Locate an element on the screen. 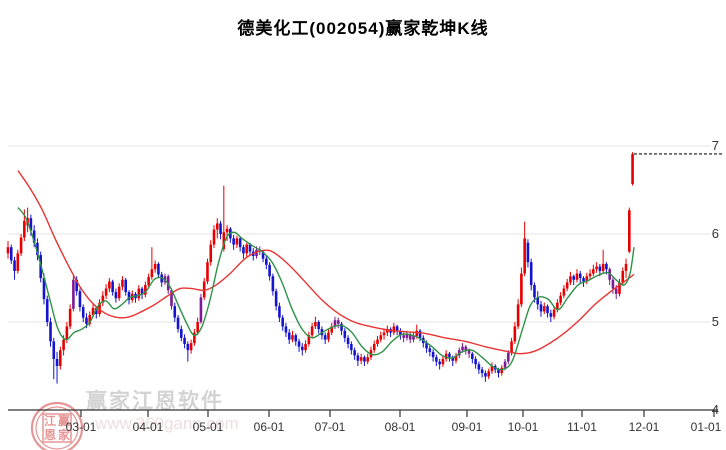 This screenshot has width=726, height=450. y-axis-tick-label: 5 is located at coordinates (715, 321).